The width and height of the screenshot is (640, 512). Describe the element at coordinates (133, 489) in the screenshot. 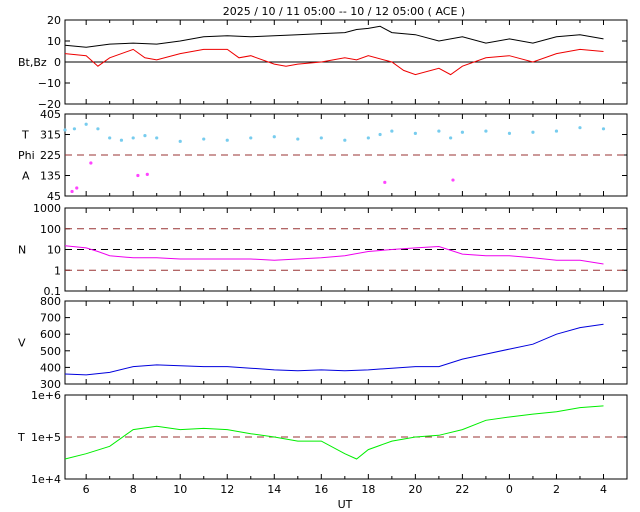

I see `x-tick-label: 8` at that location.